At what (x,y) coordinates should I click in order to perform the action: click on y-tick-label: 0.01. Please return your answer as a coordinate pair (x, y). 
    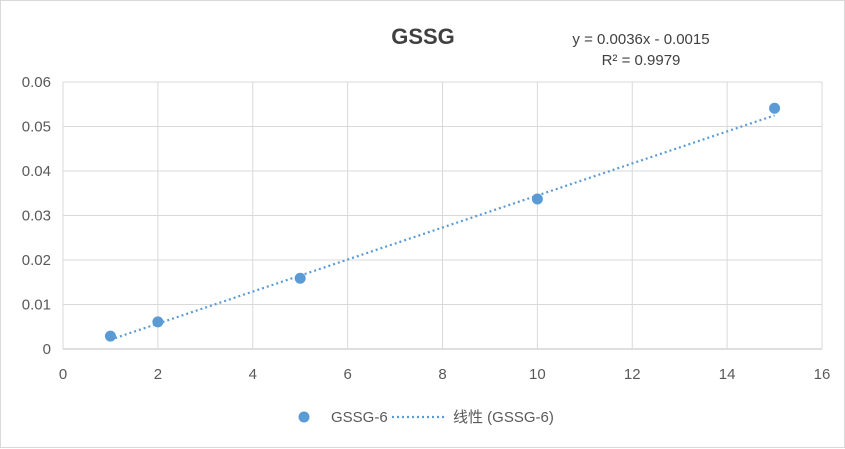
    Looking at the image, I should click on (36, 305).